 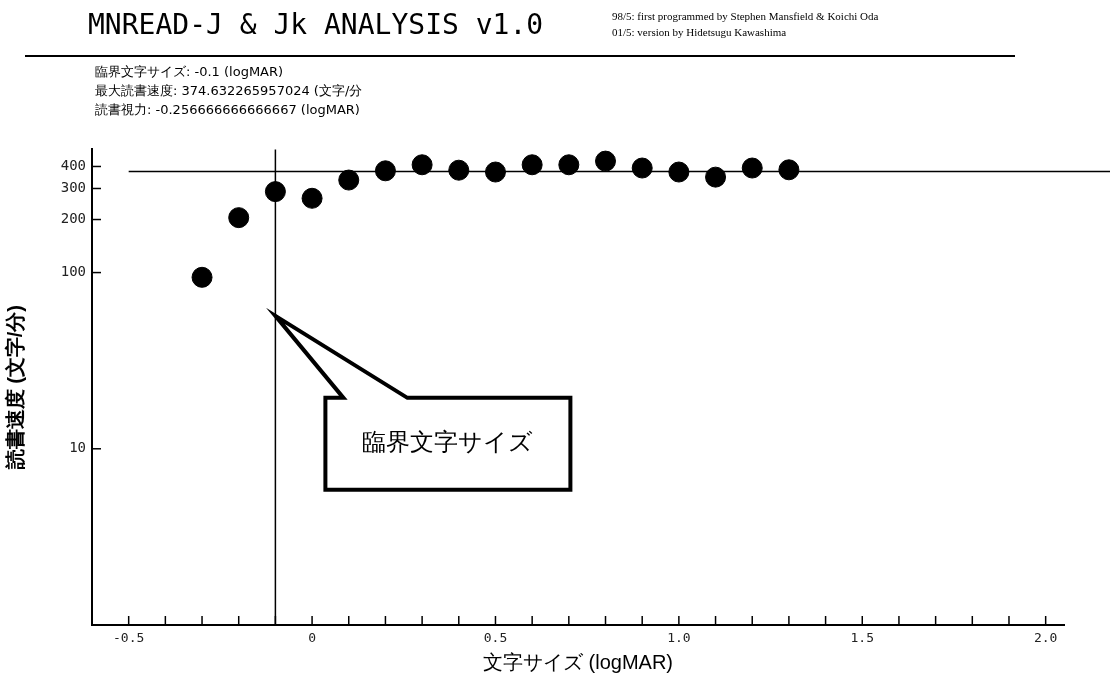 I want to click on y-tick-label: 10, so click(x=77, y=447).